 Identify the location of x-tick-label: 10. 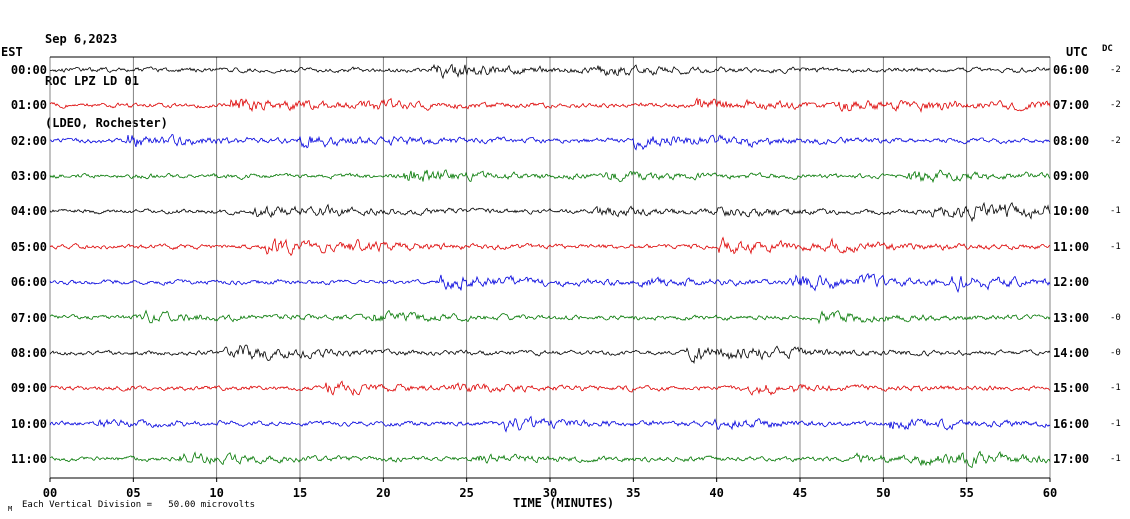
(216, 493).